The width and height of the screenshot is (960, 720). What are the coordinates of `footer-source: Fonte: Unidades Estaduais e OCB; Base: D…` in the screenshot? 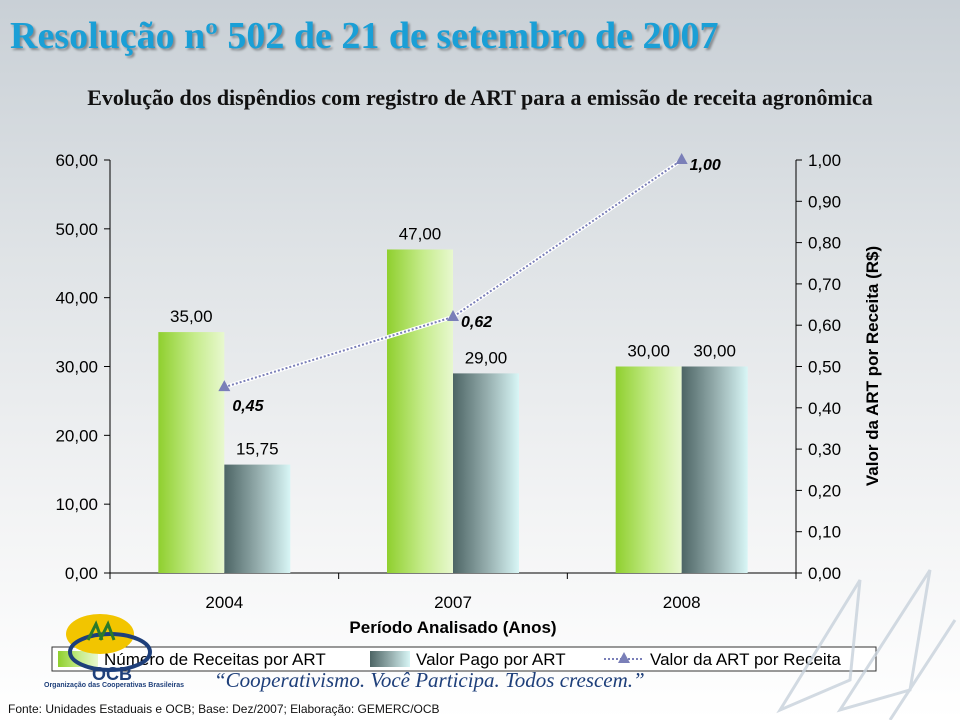 It's located at (224, 709).